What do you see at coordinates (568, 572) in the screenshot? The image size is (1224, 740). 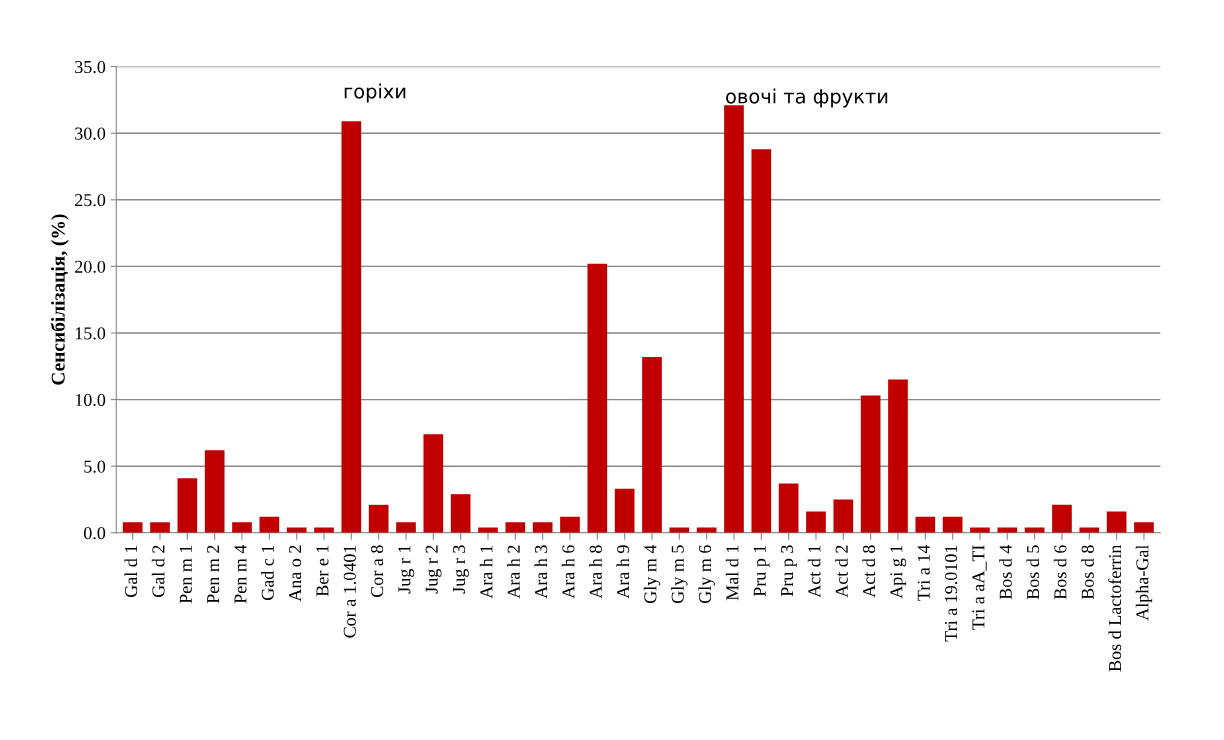 I see `x-tick-label: Ara h 6` at bounding box center [568, 572].